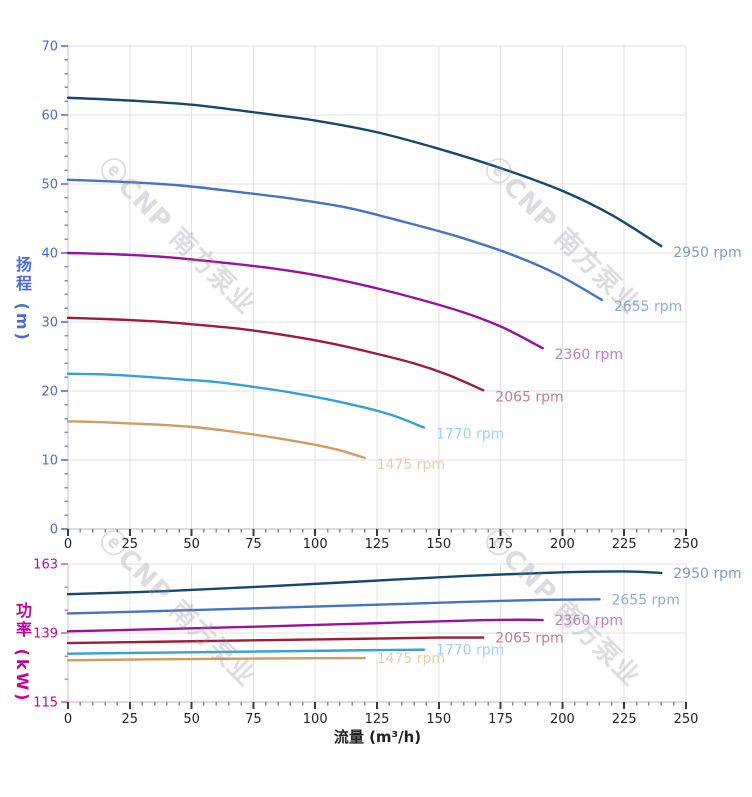  I want to click on flow-axis-title: 流量 (m³/h), so click(377, 737).